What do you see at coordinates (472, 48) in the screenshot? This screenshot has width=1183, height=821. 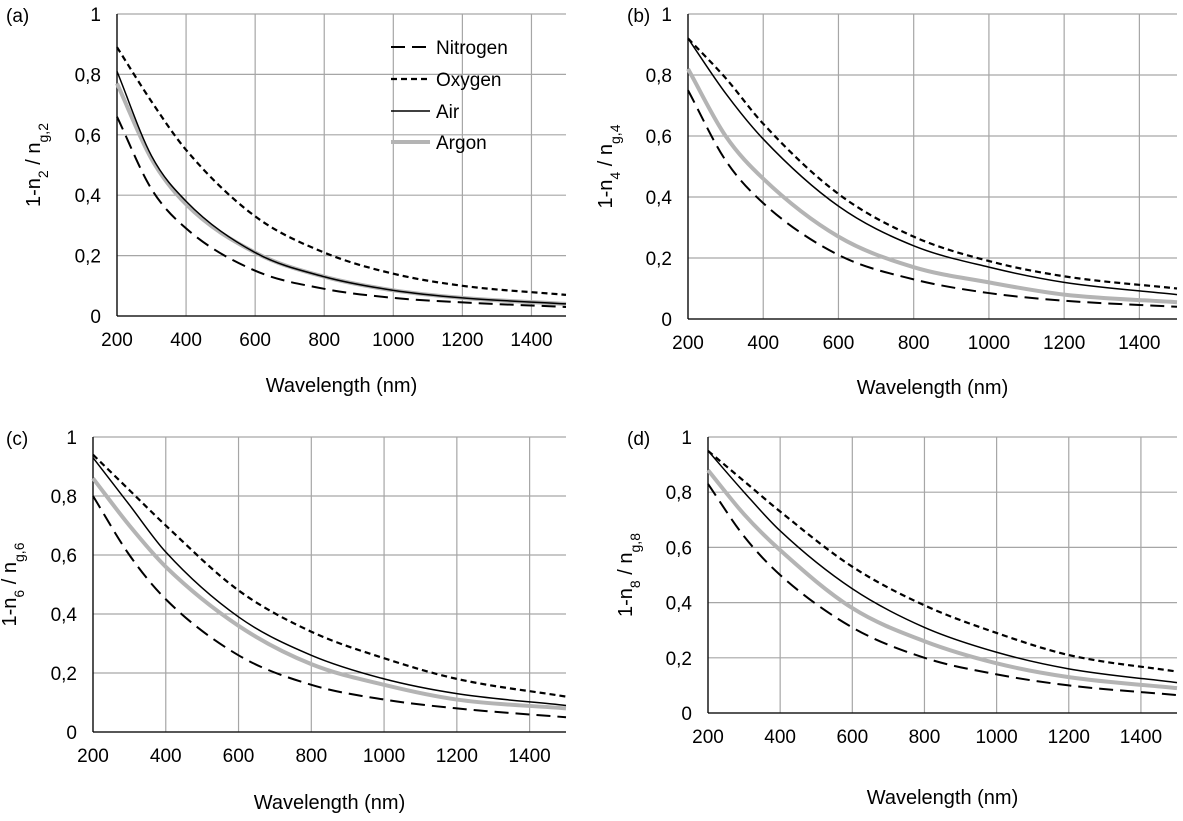 I see `legend-label-nitrogen: Nitrogen` at bounding box center [472, 48].